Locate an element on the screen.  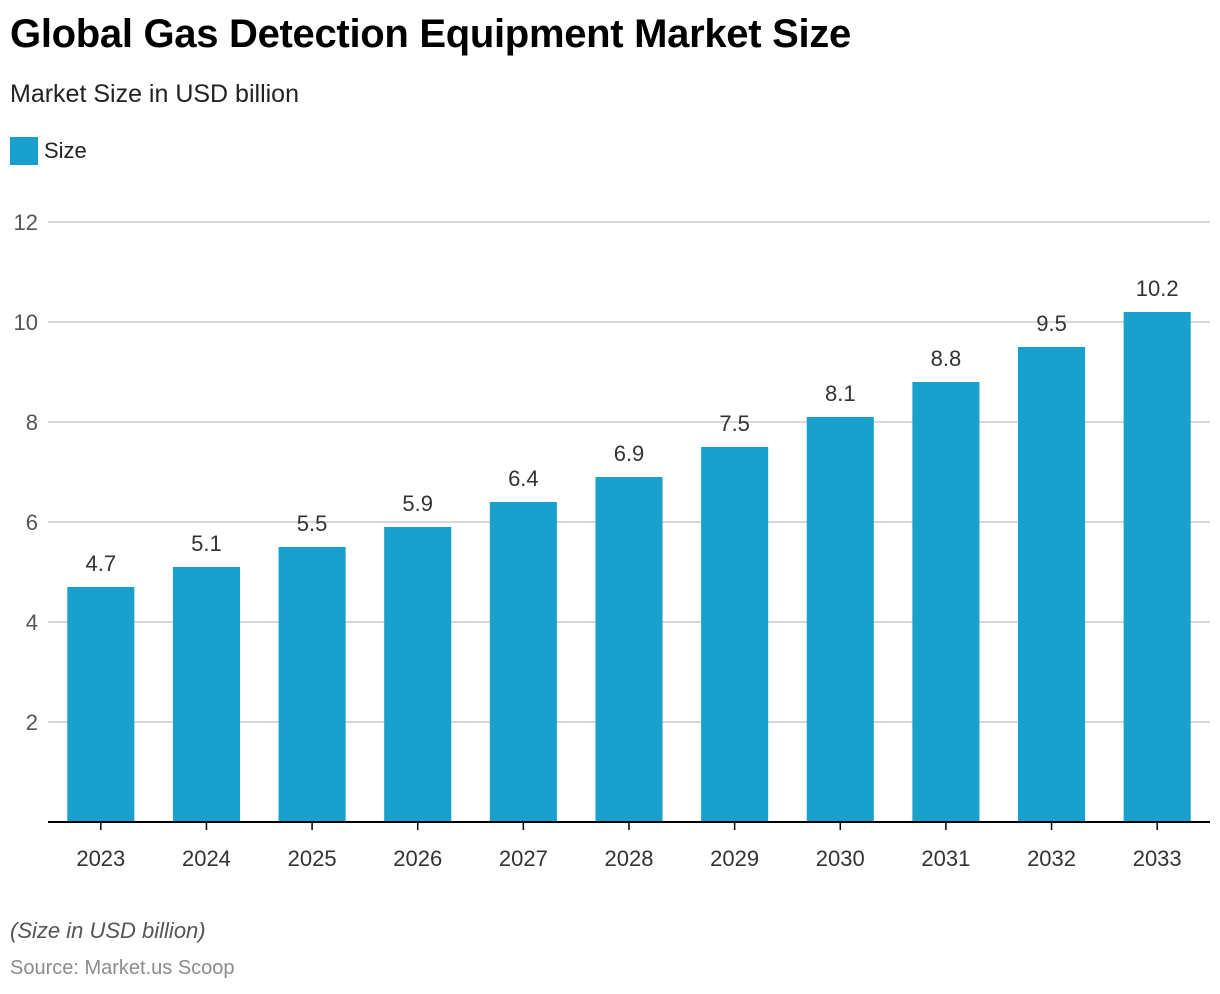
data-label: 5.9 is located at coordinates (417, 503).